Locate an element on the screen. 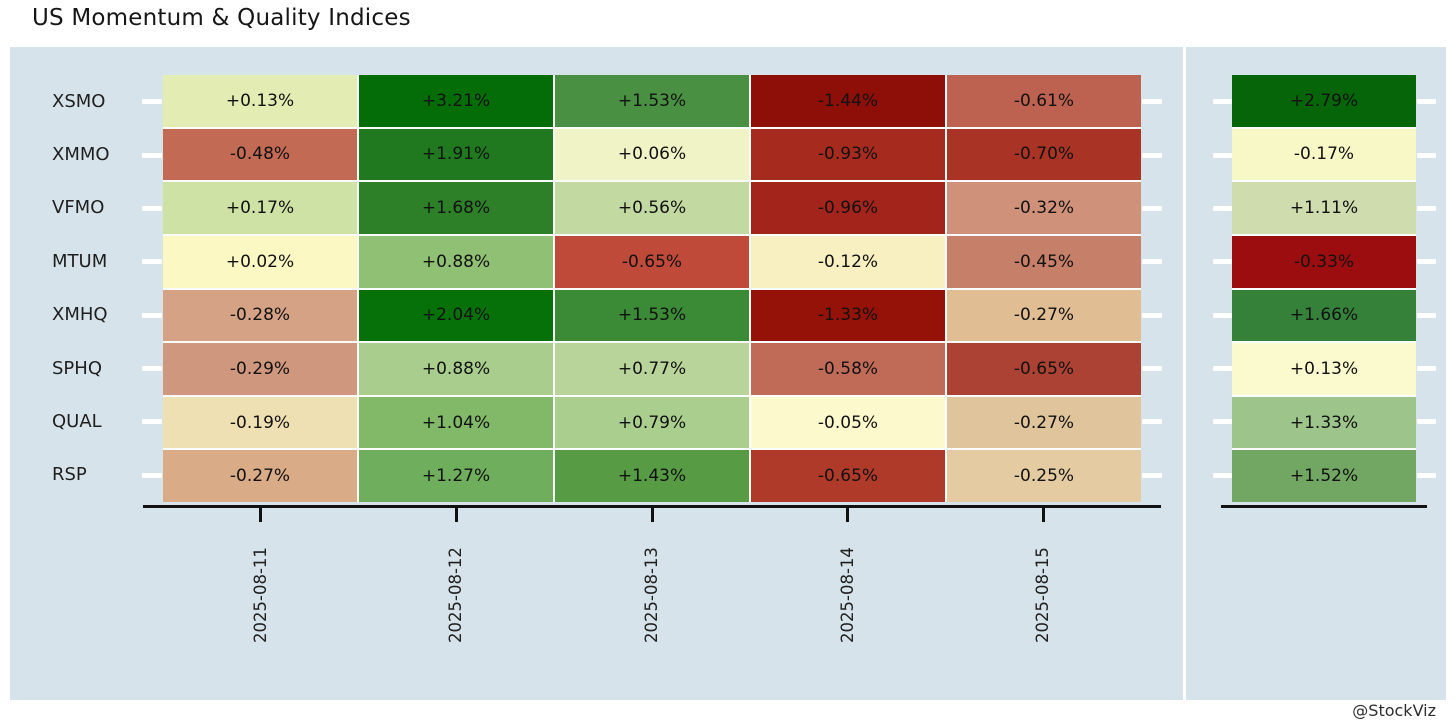 This screenshot has width=1456, height=728. x-axis-line is located at coordinates (652, 506).